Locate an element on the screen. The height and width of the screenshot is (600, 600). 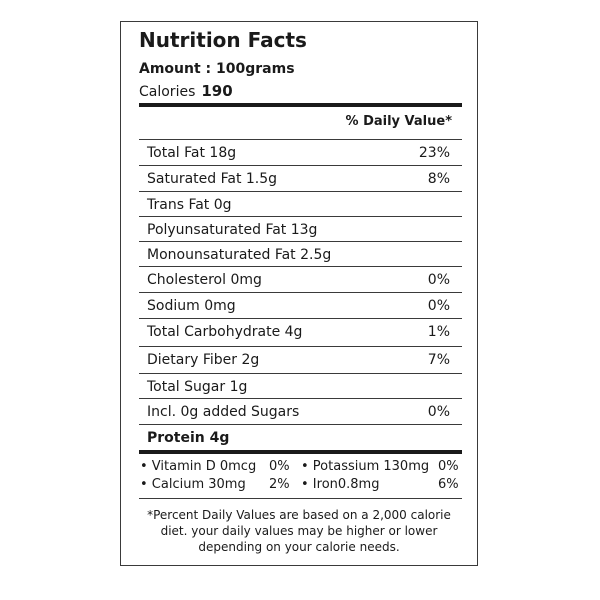
nutrient-row-total-fat: Total Fat 18g 23% is located at coordinates (300, 152).